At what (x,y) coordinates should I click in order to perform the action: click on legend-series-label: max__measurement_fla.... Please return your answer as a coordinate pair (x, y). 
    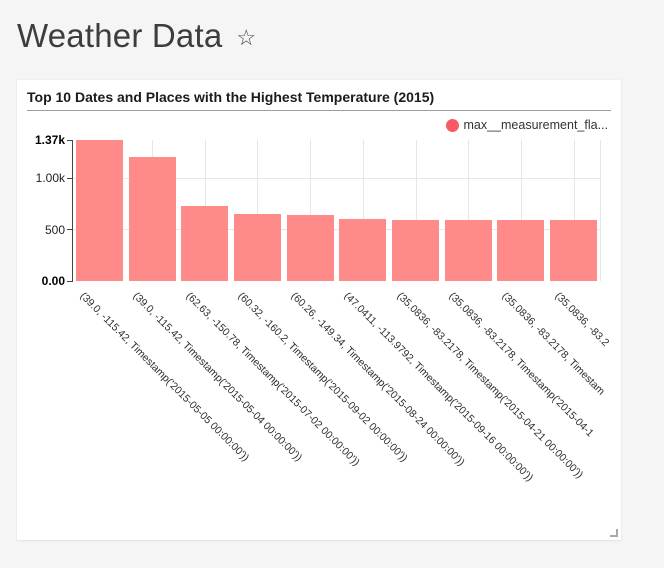
    Looking at the image, I should click on (535, 125).